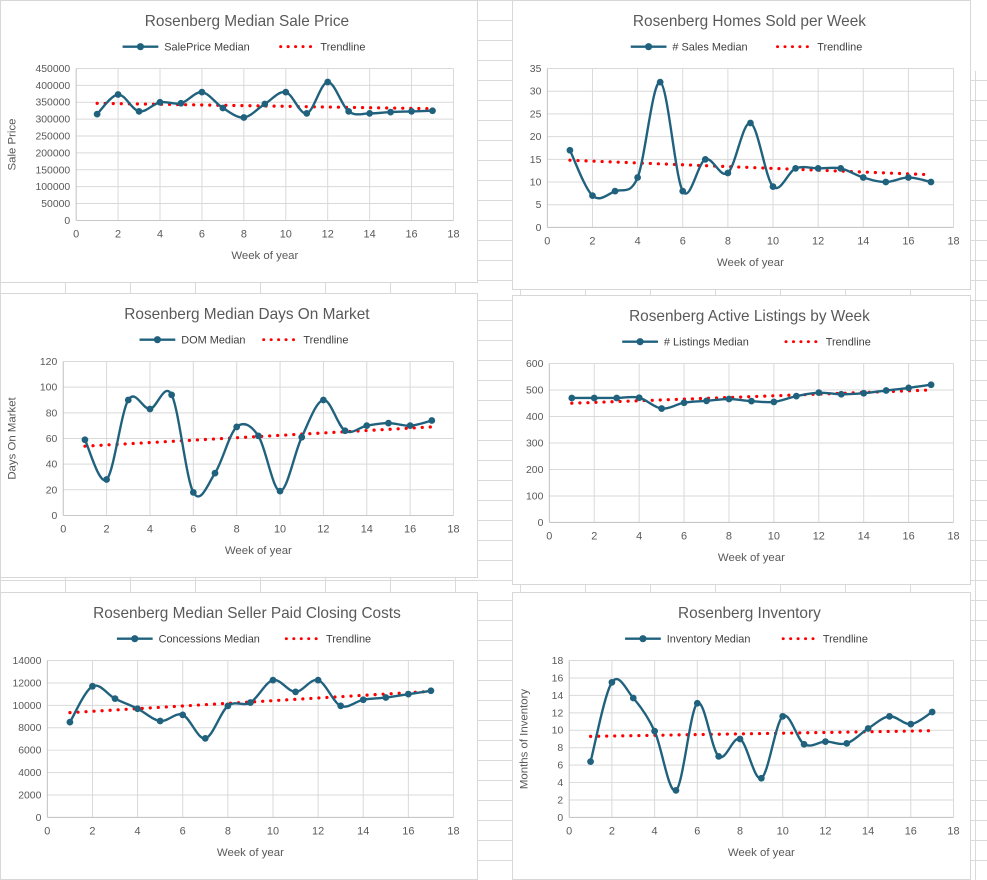  Describe the element at coordinates (52, 137) in the screenshot. I see `y-tick-label: 250000` at that location.